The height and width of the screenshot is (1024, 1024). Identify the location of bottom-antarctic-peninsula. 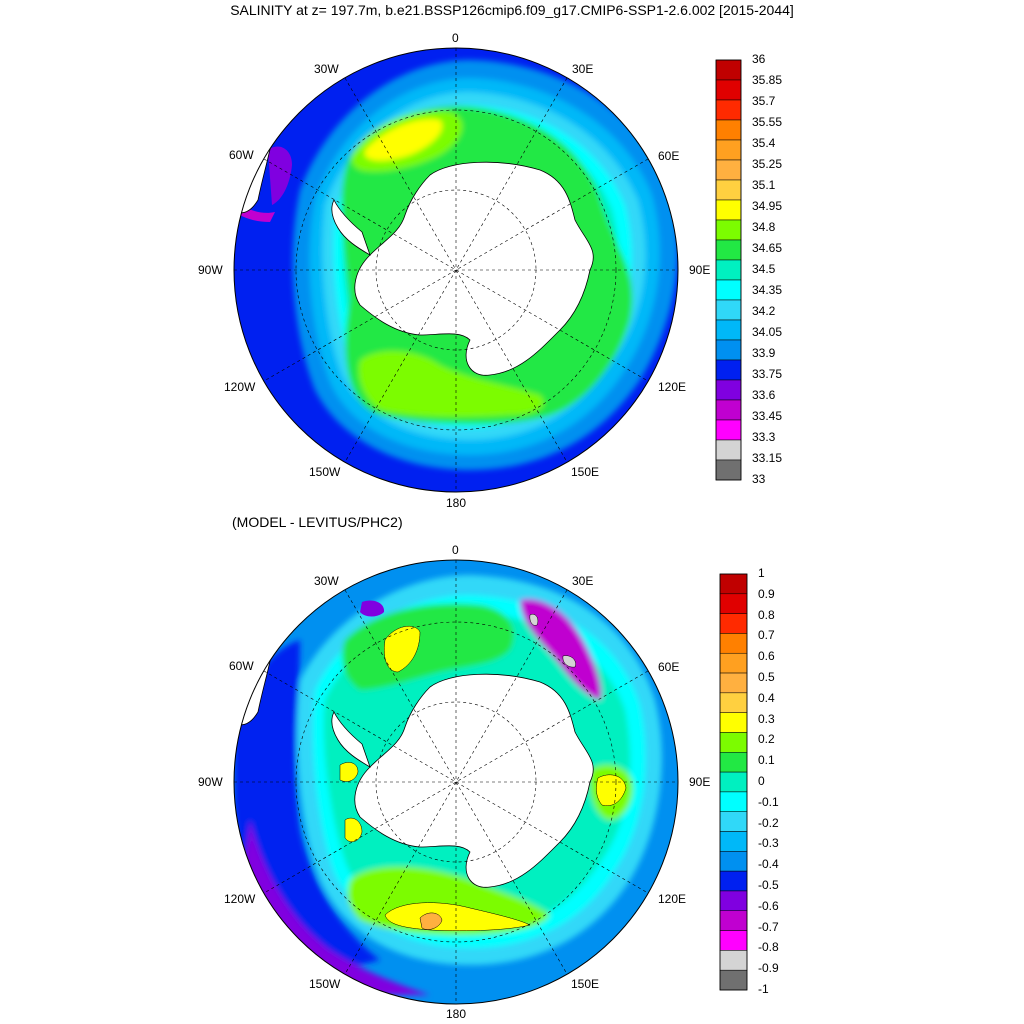
(351, 739).